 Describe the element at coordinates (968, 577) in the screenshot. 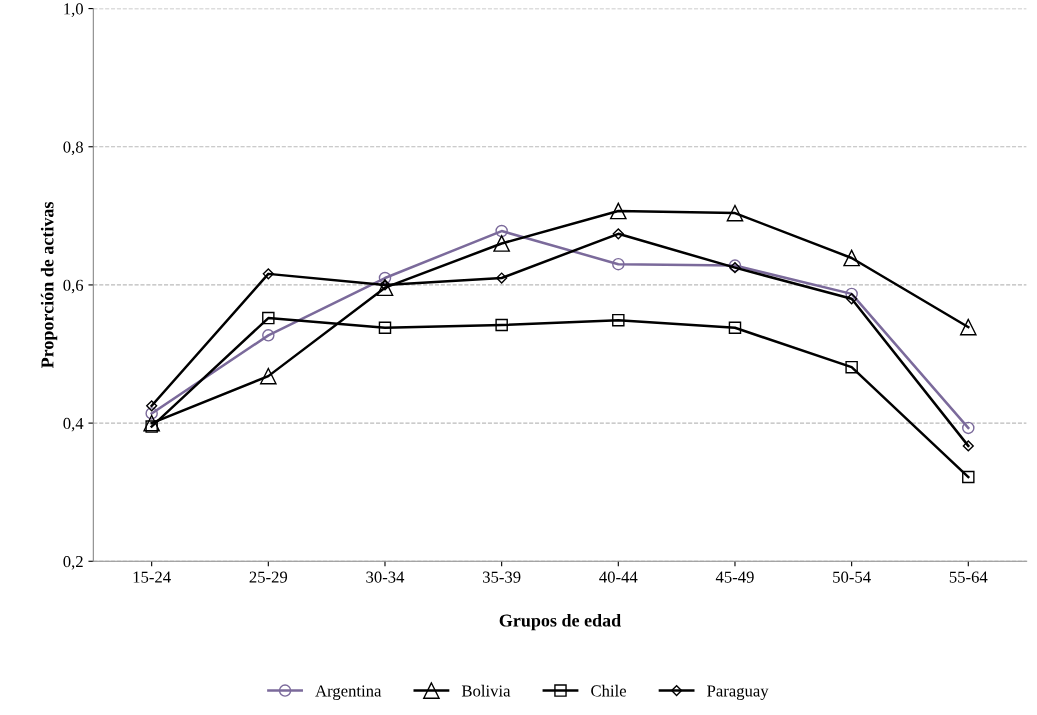

I see `x-tick-label: 55-64` at that location.